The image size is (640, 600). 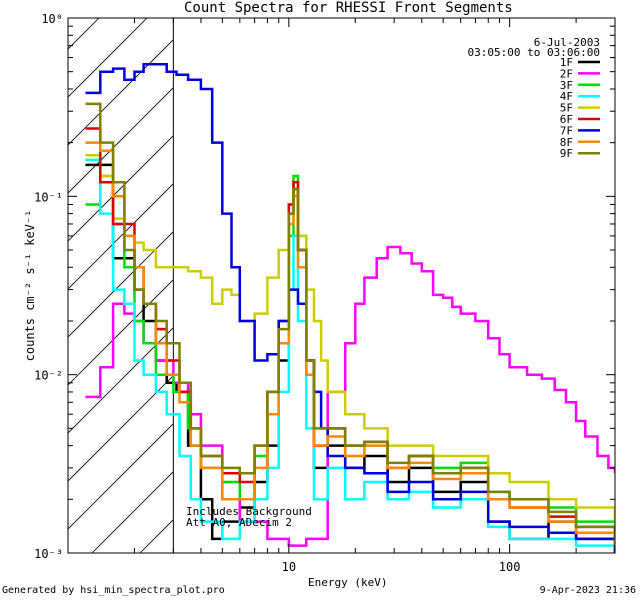 I want to click on date-label: 6-Jul-2003, so click(x=566, y=42).